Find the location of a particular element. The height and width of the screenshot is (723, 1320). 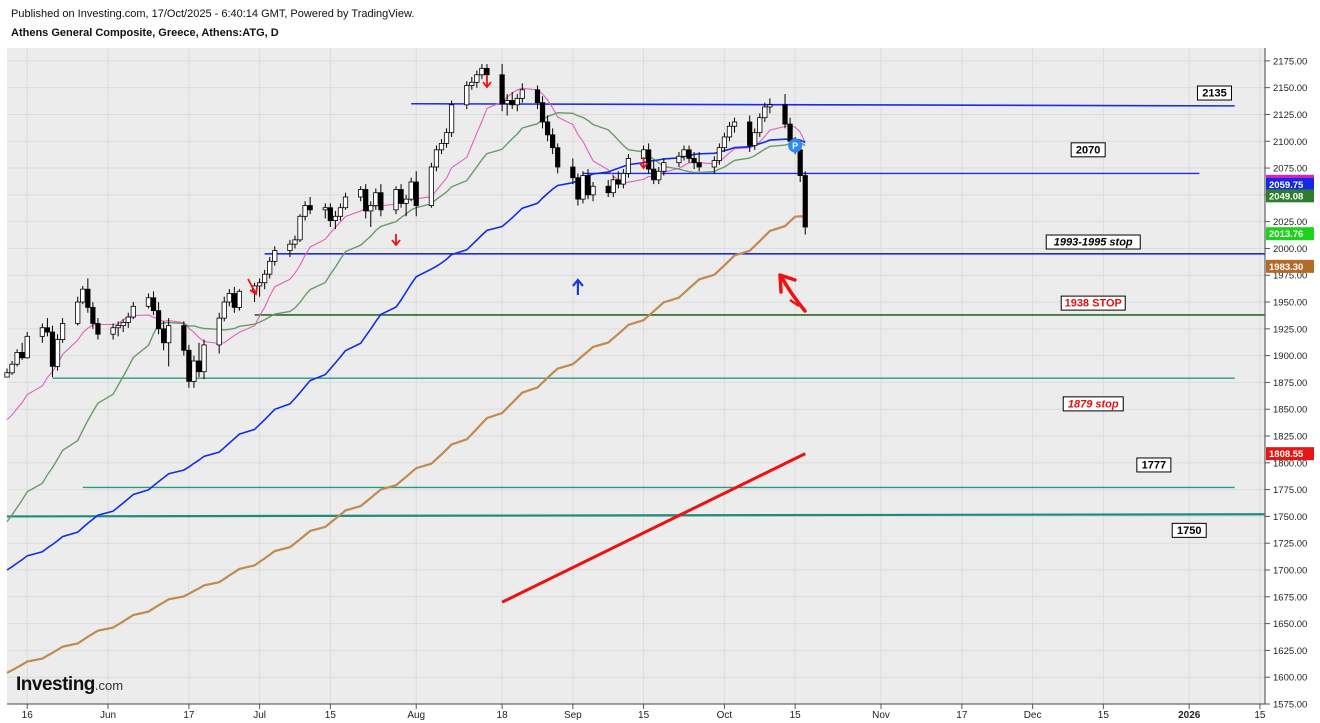

red-big-arrow is located at coordinates (792, 293).